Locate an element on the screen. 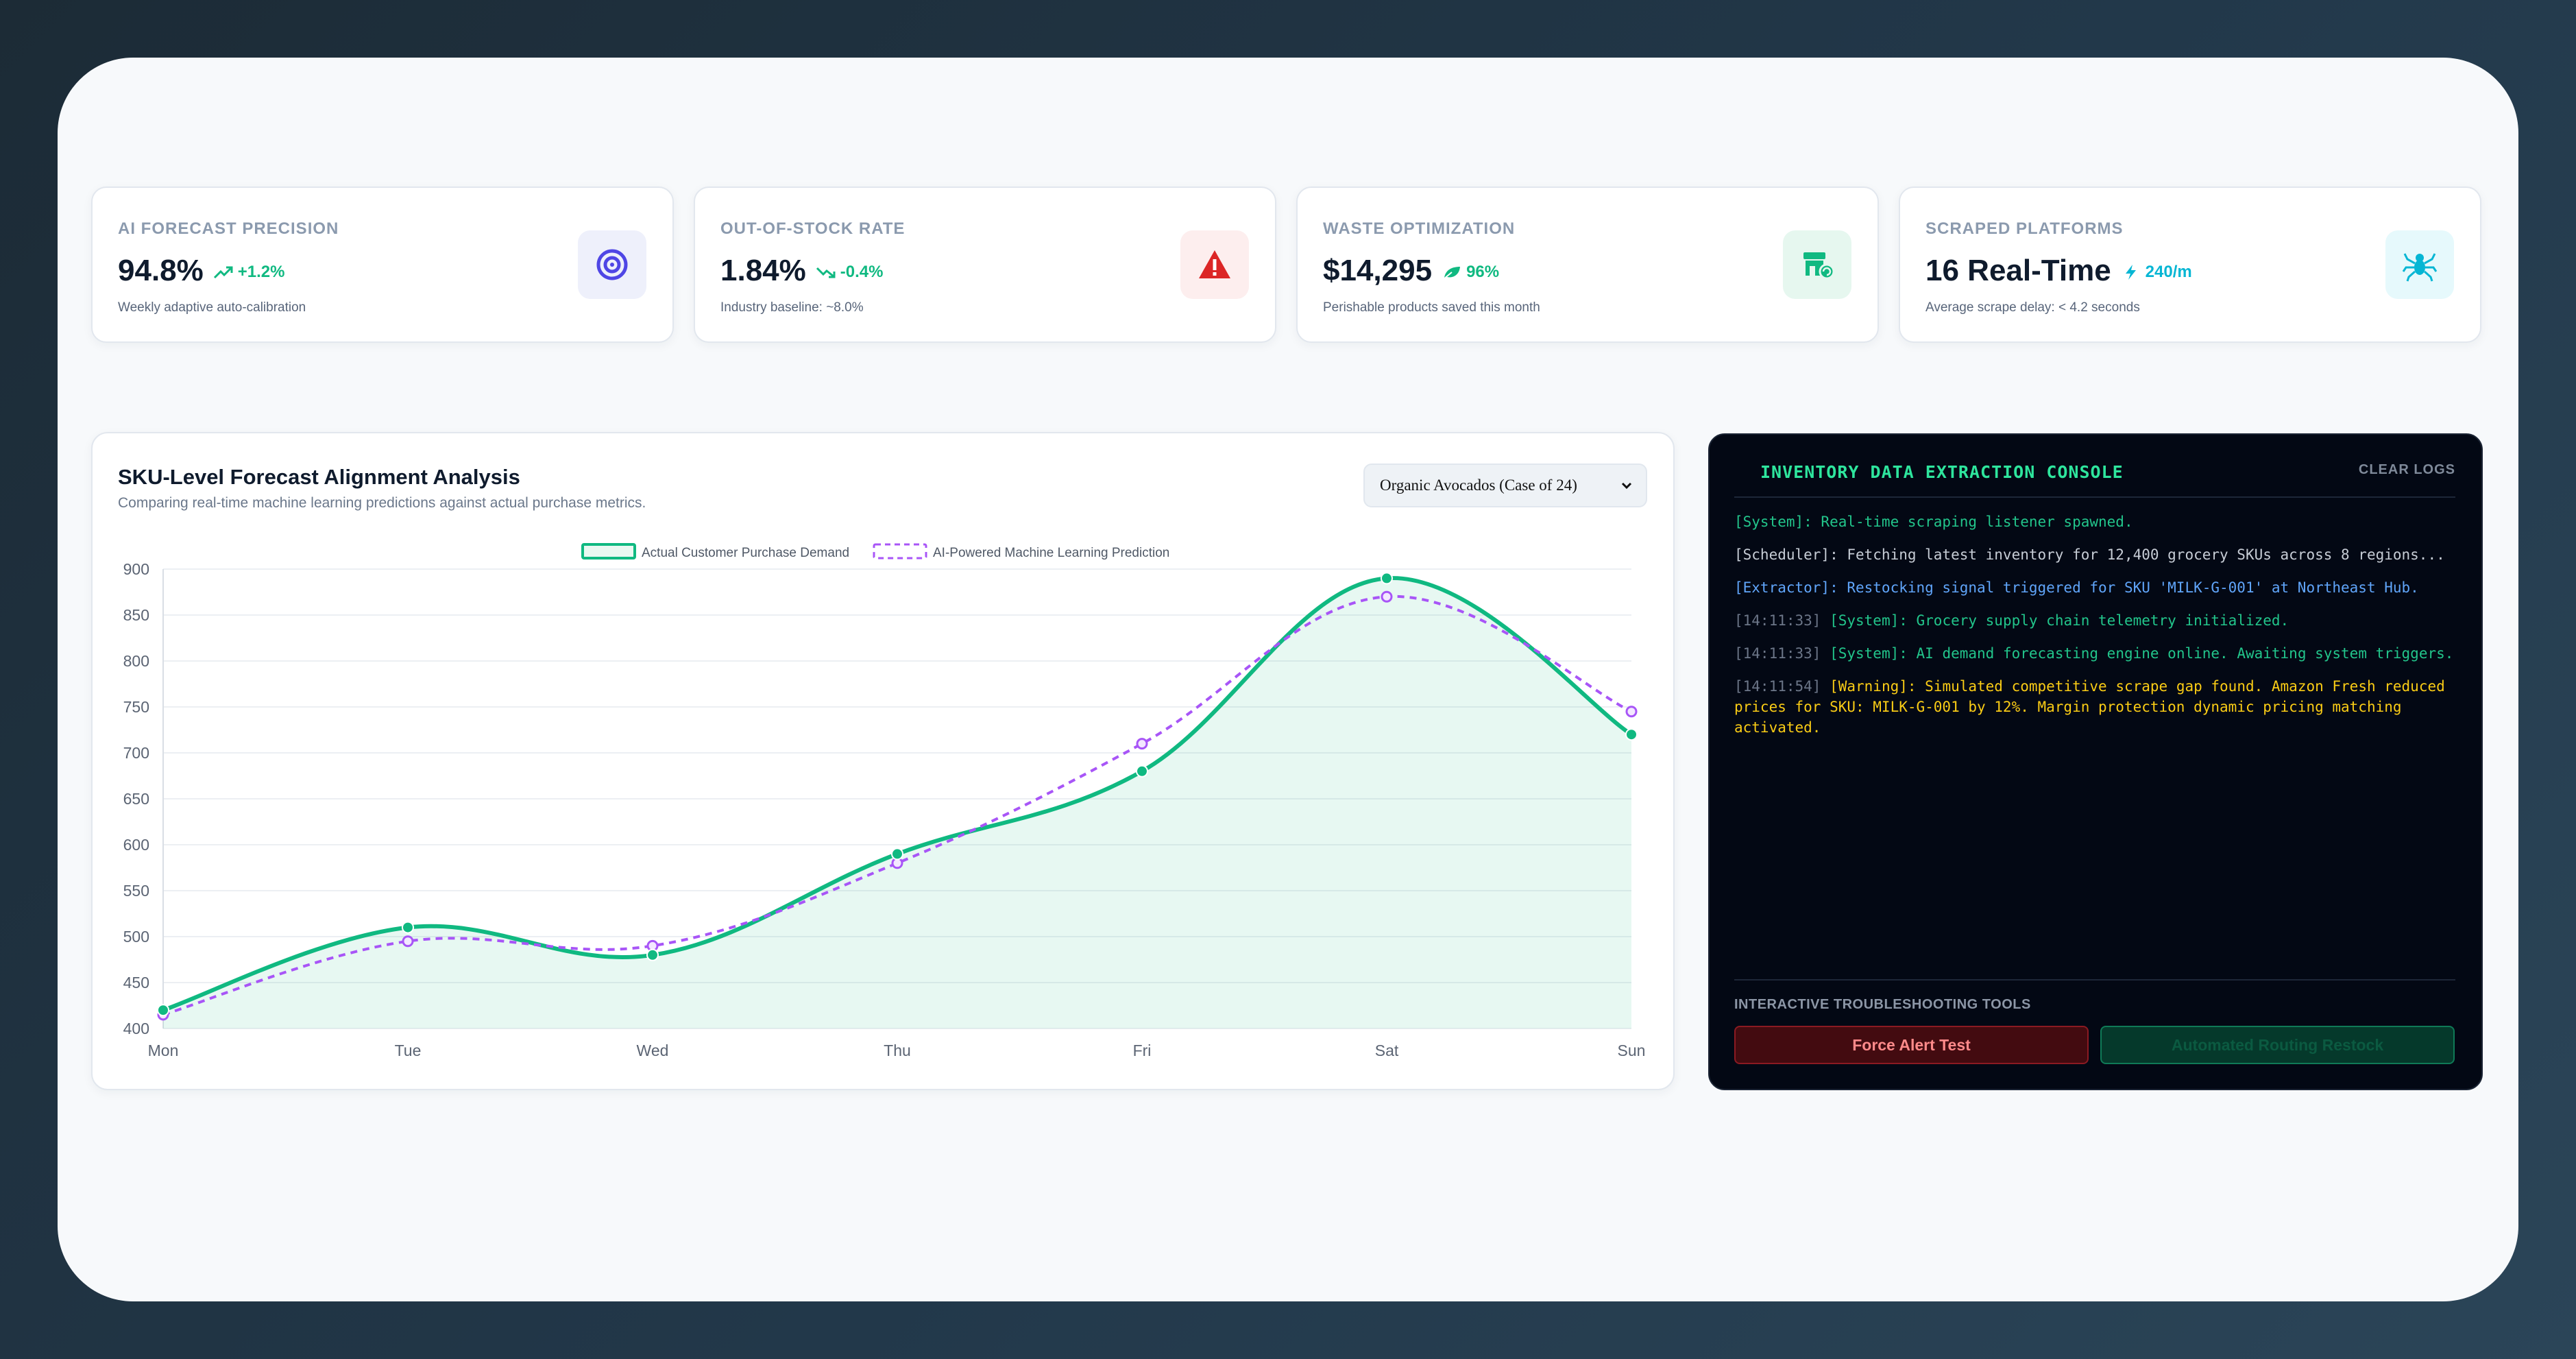 The width and height of the screenshot is (2576, 1359). kpi-subtext: Weekly adaptive auto-calibration is located at coordinates (212, 307).